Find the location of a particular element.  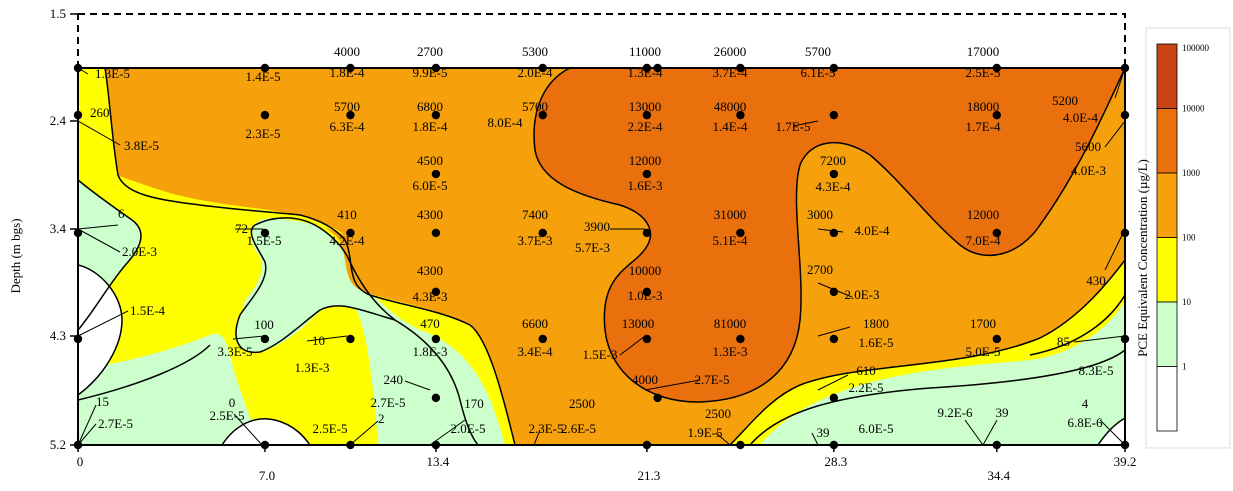

concentration-label: 5.1E-4 is located at coordinates (730, 240).